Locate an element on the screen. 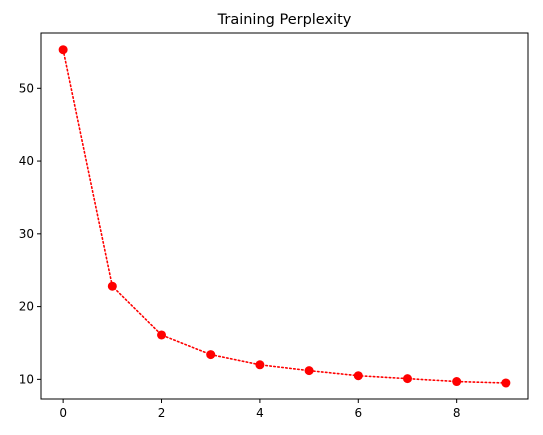 Image resolution: width=543 pixels, height=435 pixels. x-tick-label: 6 is located at coordinates (358, 413).